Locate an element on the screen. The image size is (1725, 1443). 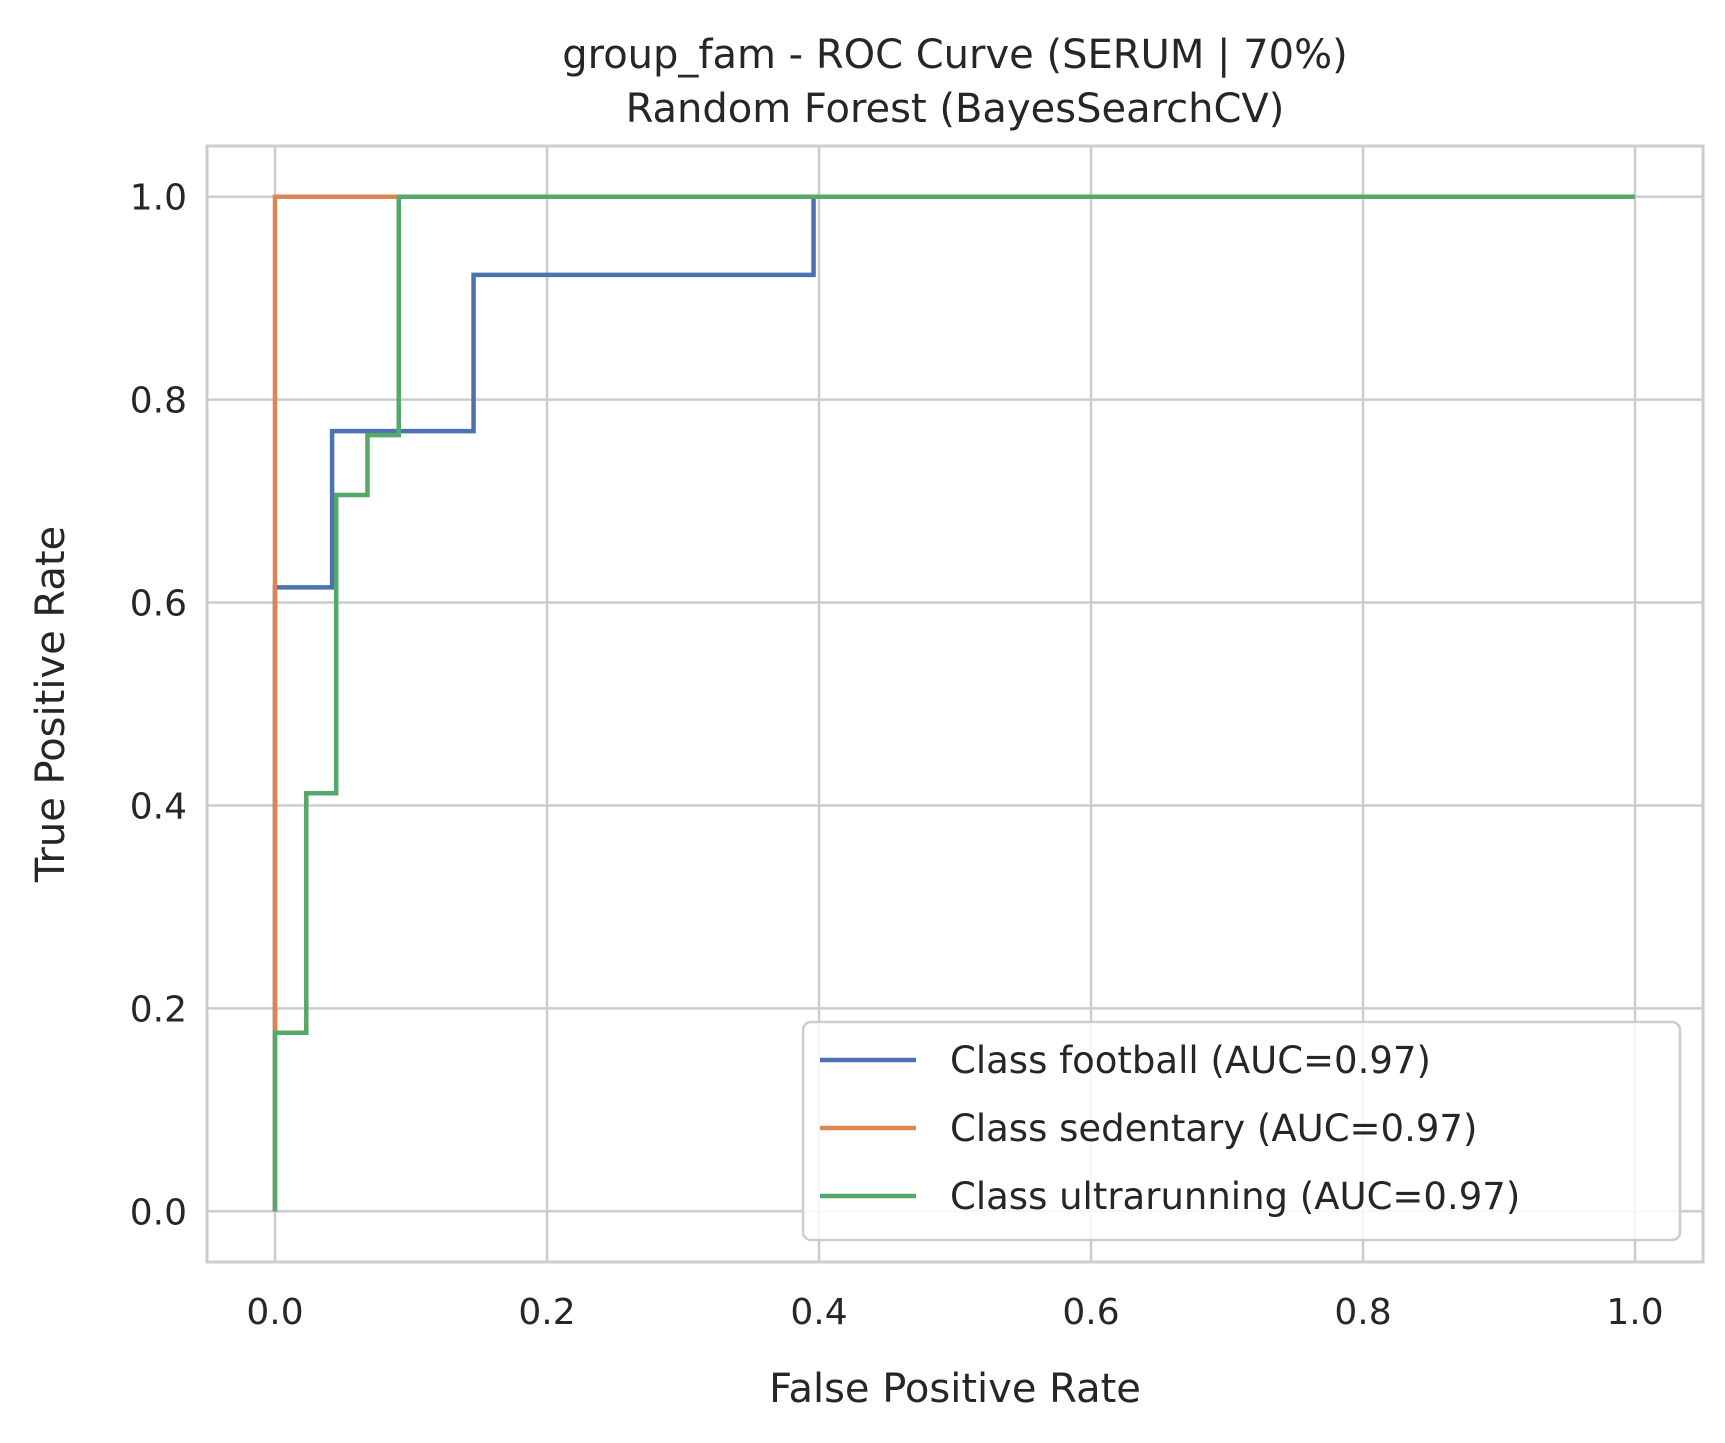
chart-subtitle: Random Forest (BayesSearchCV) is located at coordinates (955, 109).